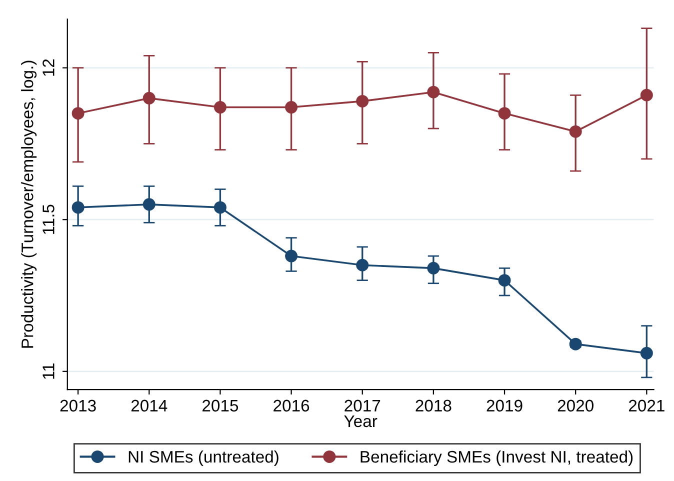 The height and width of the screenshot is (481, 674). What do you see at coordinates (78, 406) in the screenshot?
I see `x-tick-label: 2013` at bounding box center [78, 406].